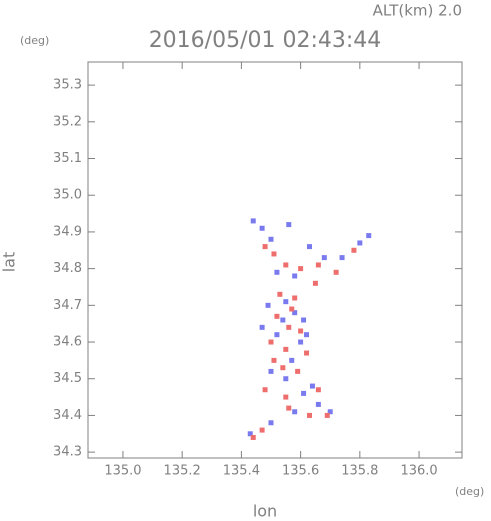  What do you see at coordinates (9, 262) in the screenshot?
I see `y-axis-label: lat` at bounding box center [9, 262].